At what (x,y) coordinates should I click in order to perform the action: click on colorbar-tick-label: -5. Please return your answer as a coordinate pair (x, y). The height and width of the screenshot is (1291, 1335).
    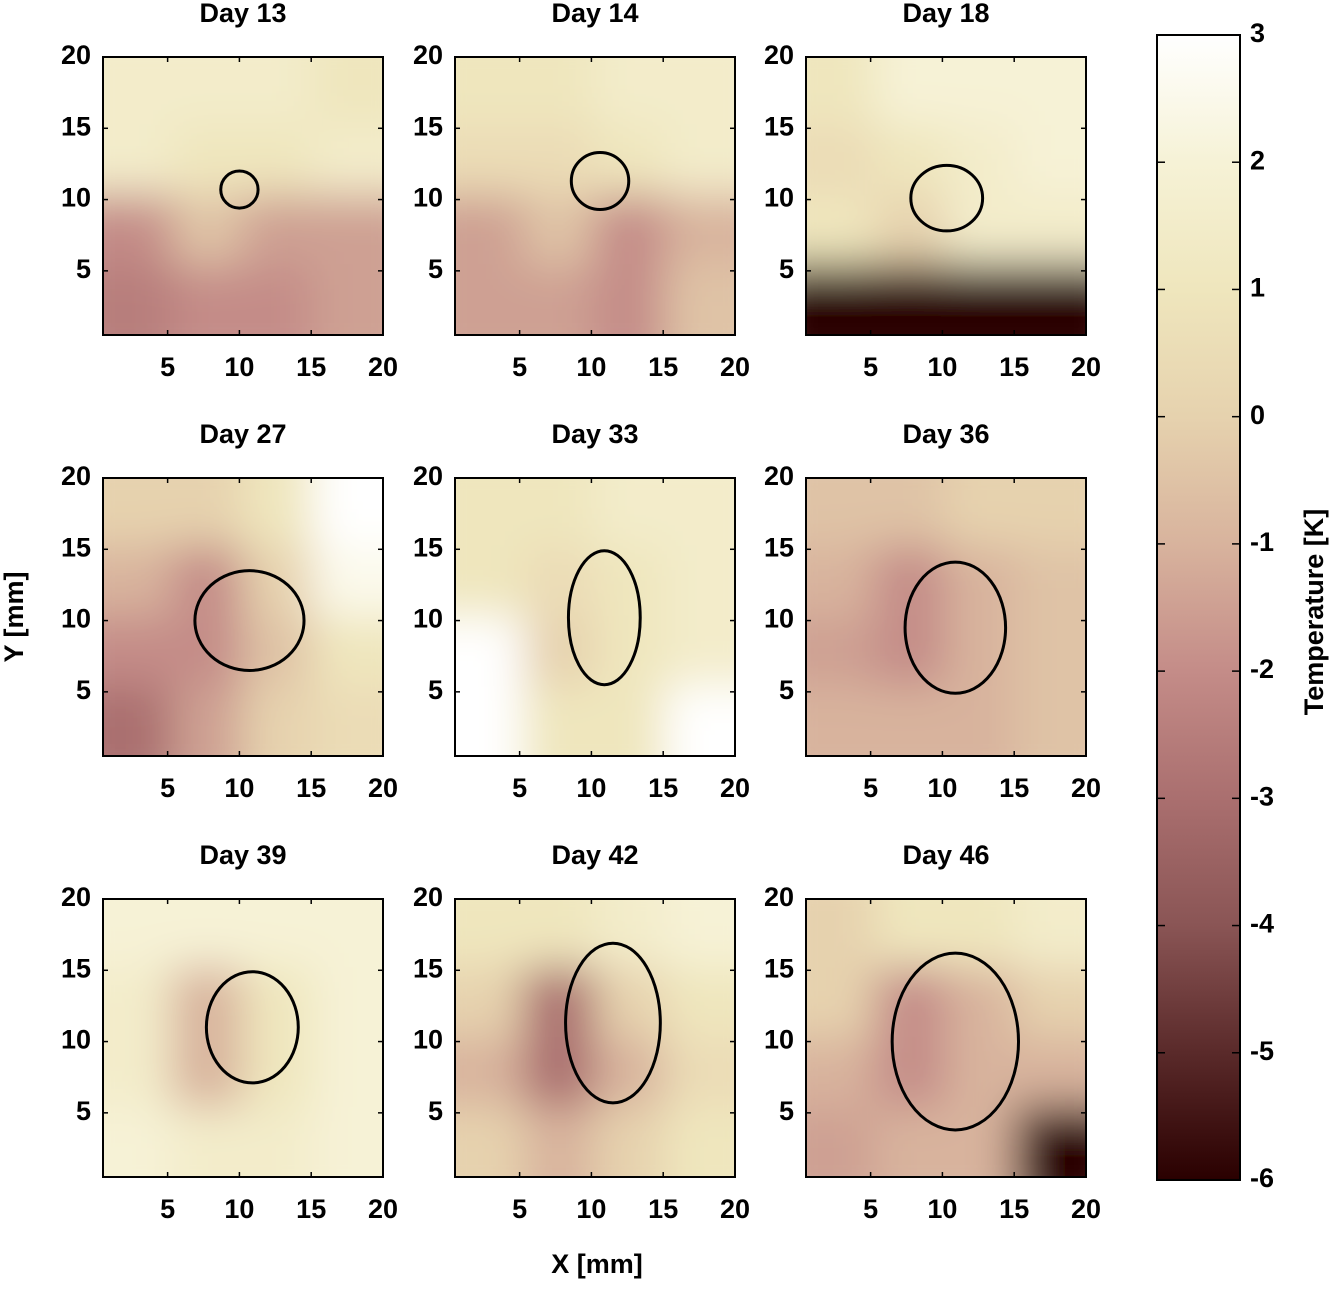
    Looking at the image, I should click on (1262, 1051).